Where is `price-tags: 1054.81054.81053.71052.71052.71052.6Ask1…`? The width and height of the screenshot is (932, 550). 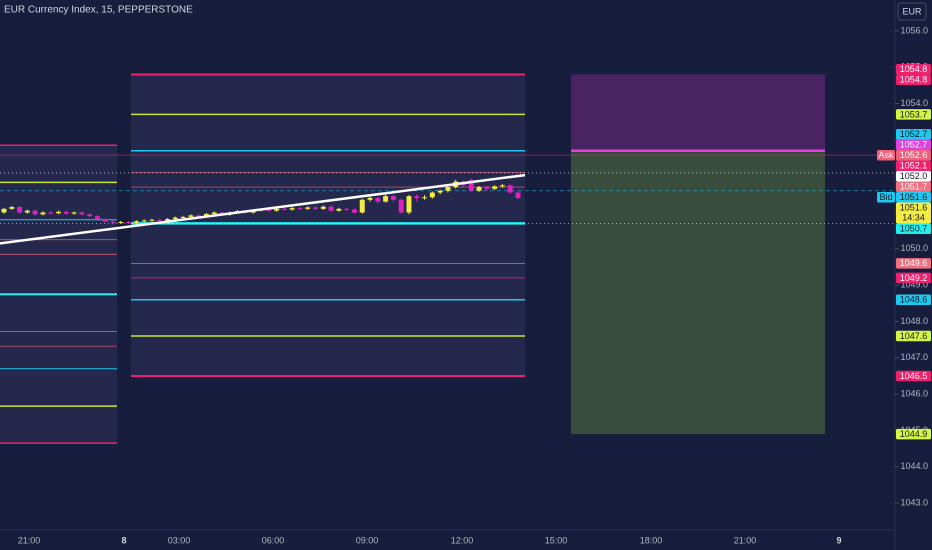 price-tags: 1054.81054.81053.71052.71052.71052.6Ask1… is located at coordinates (904, 251).